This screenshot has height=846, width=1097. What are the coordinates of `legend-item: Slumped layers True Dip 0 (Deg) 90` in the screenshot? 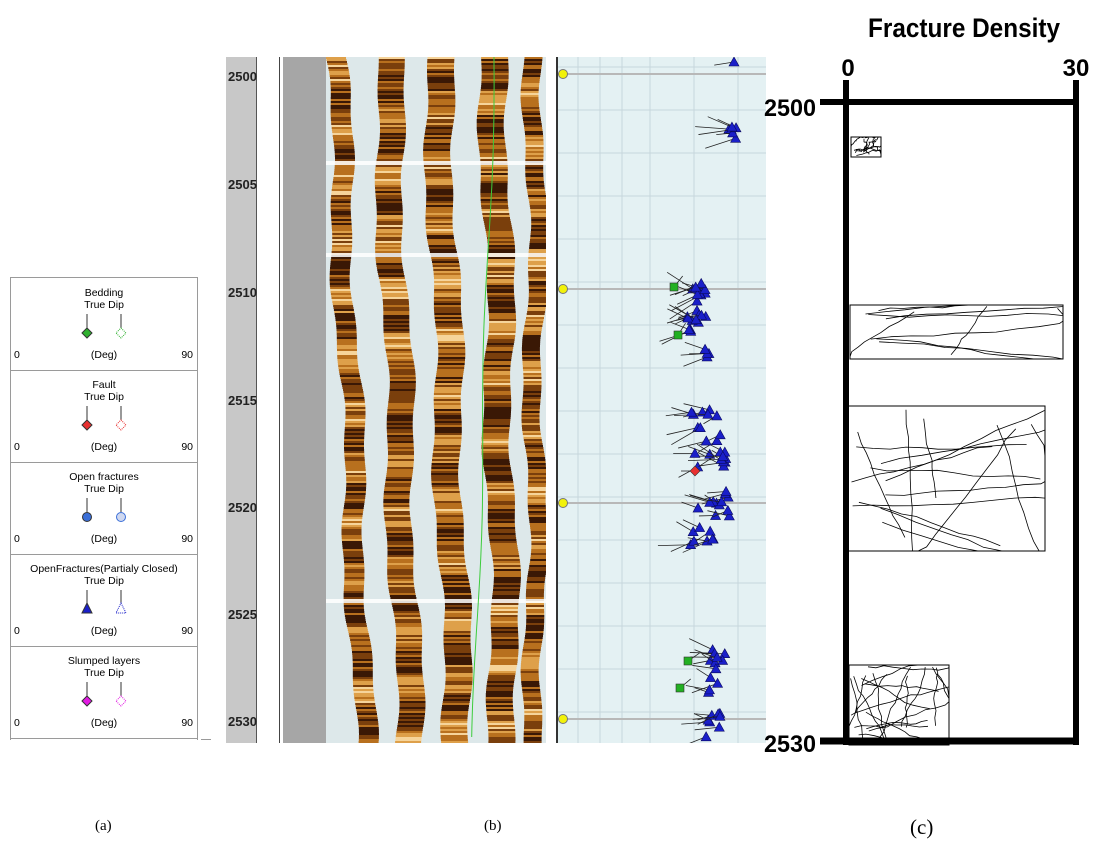 It's located at (104, 692).